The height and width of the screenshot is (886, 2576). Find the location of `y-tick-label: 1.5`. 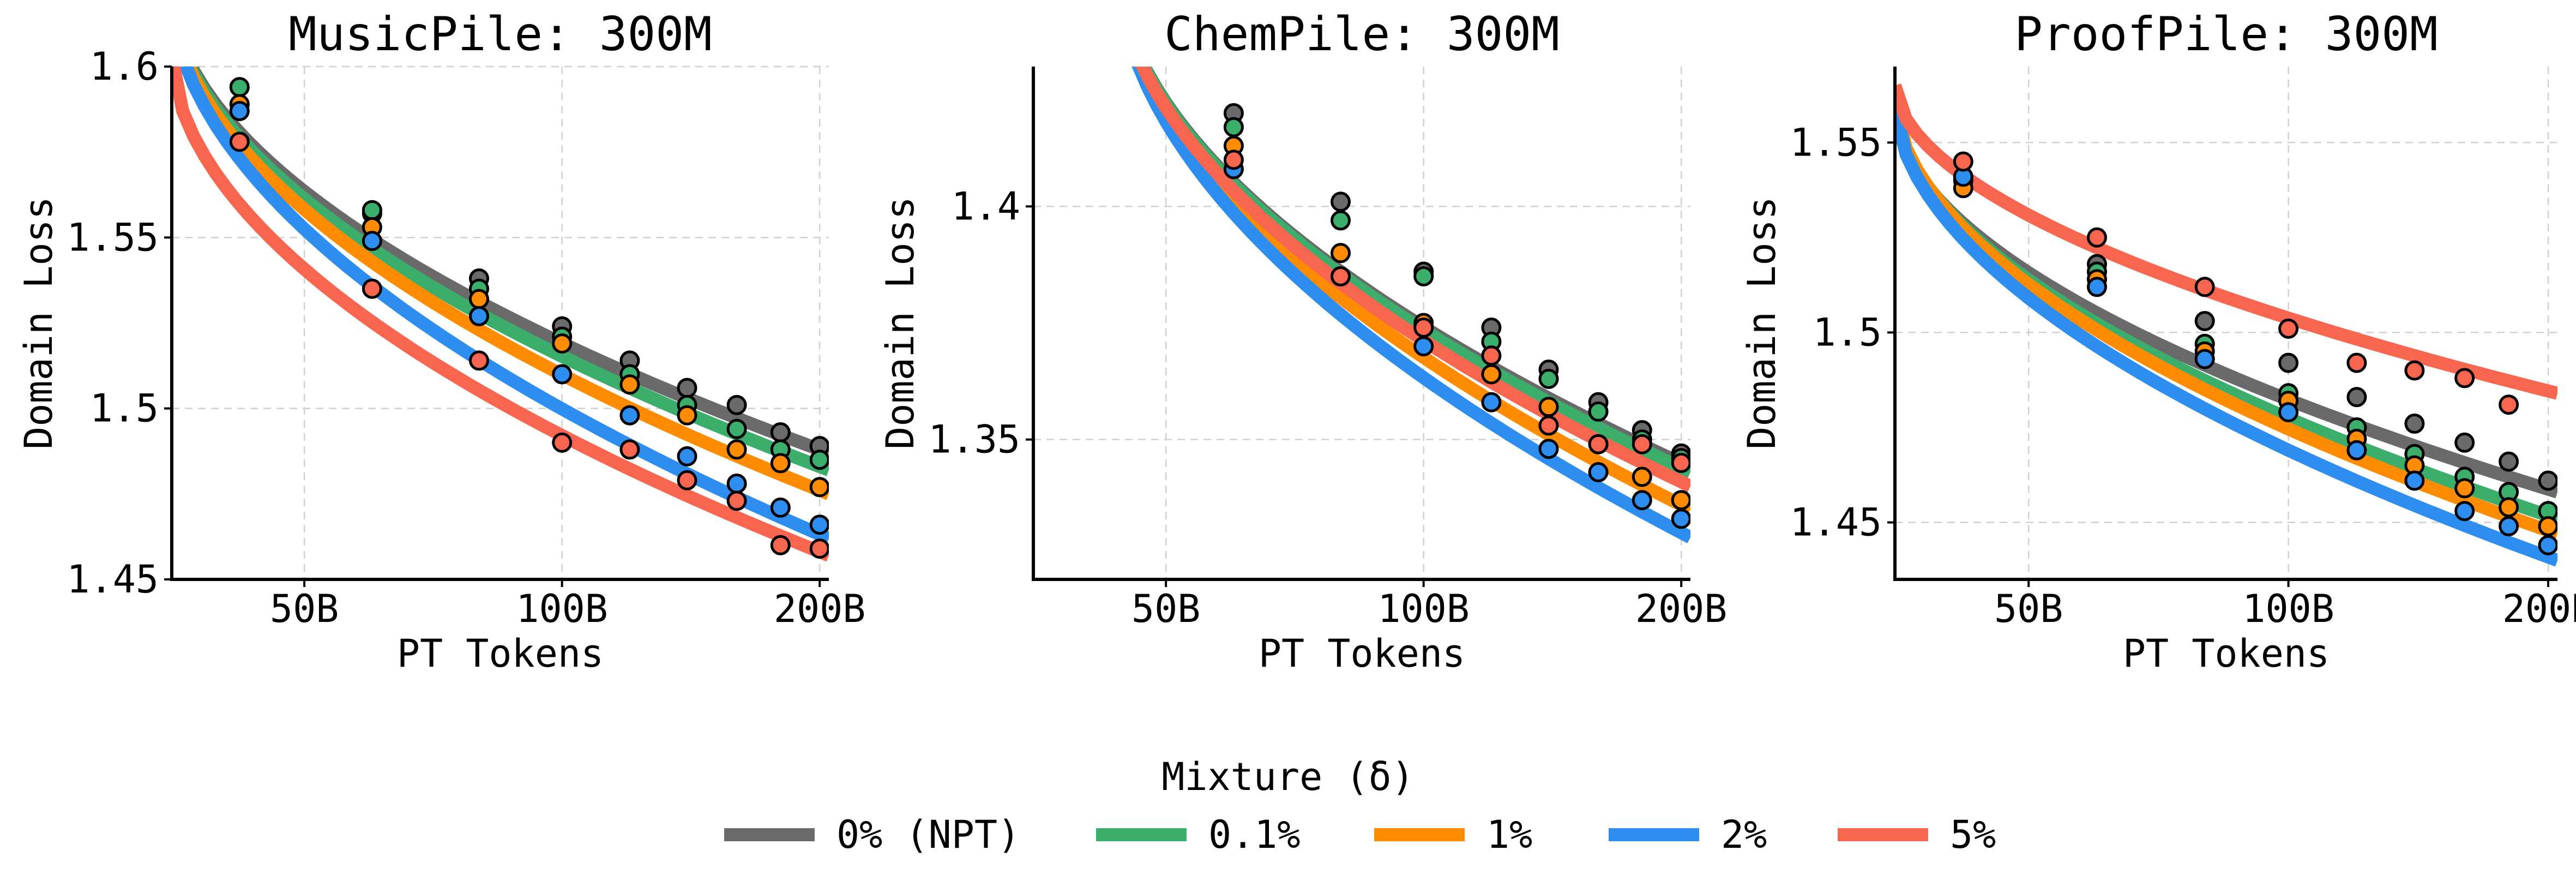

y-tick-label: 1.5 is located at coordinates (1847, 332).